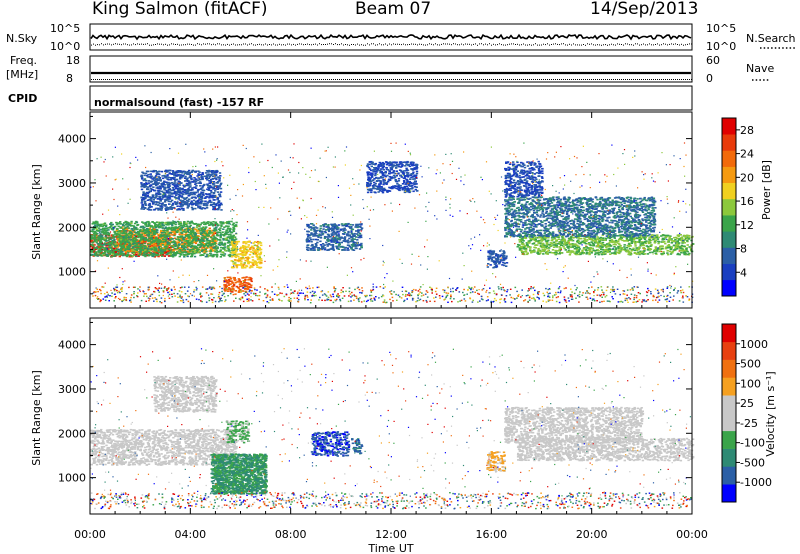 The width and height of the screenshot is (800, 554). I want to click on station-title: King Salmon (fitACF), so click(180, 9).